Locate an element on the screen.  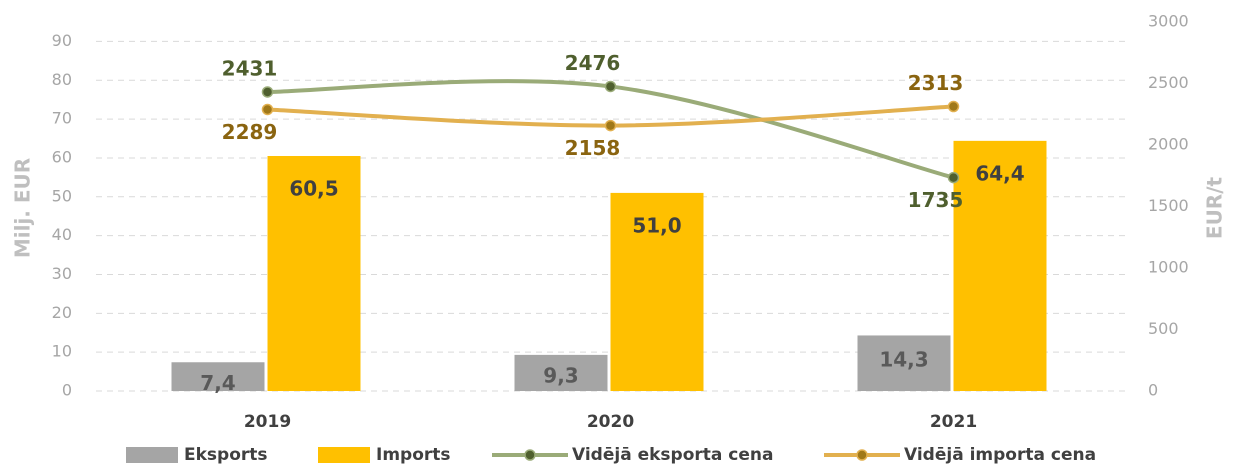
bar-label: 64,4 is located at coordinates (999, 173).